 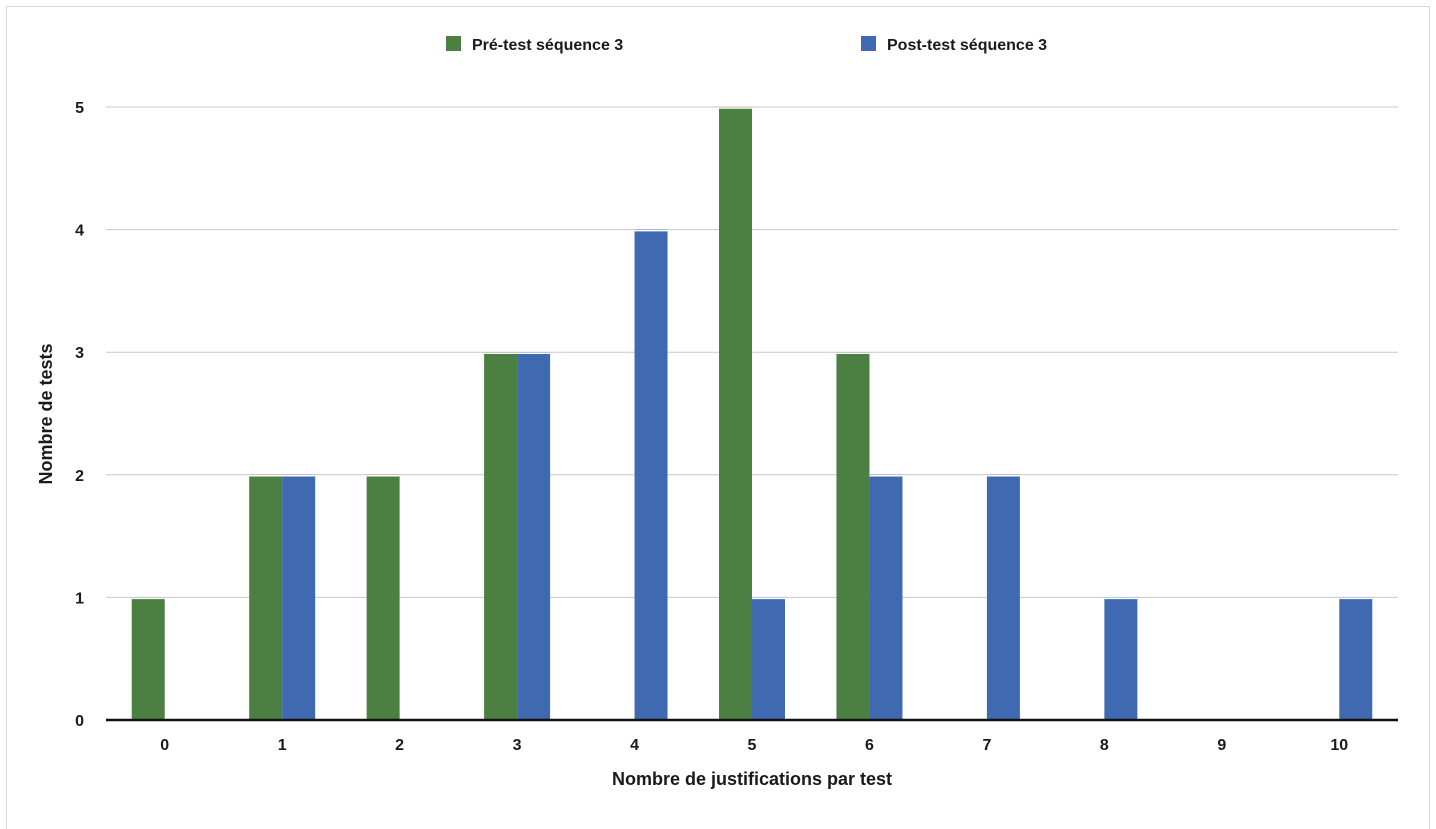 What do you see at coordinates (164, 745) in the screenshot?
I see `x-tick-label: 0` at bounding box center [164, 745].